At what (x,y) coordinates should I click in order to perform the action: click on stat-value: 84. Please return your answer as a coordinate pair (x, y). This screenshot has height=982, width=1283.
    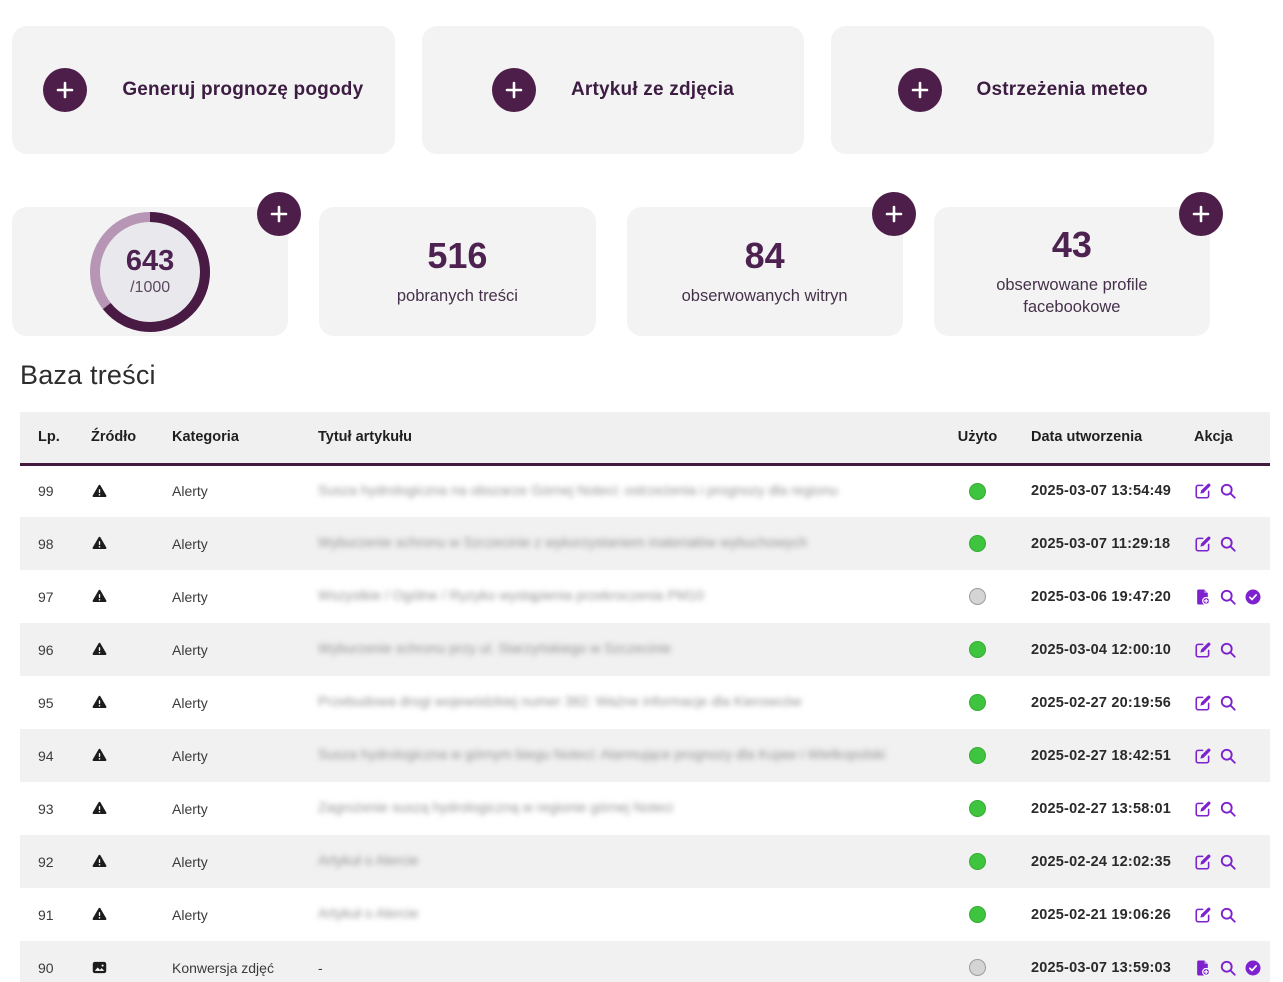
    Looking at the image, I should click on (764, 256).